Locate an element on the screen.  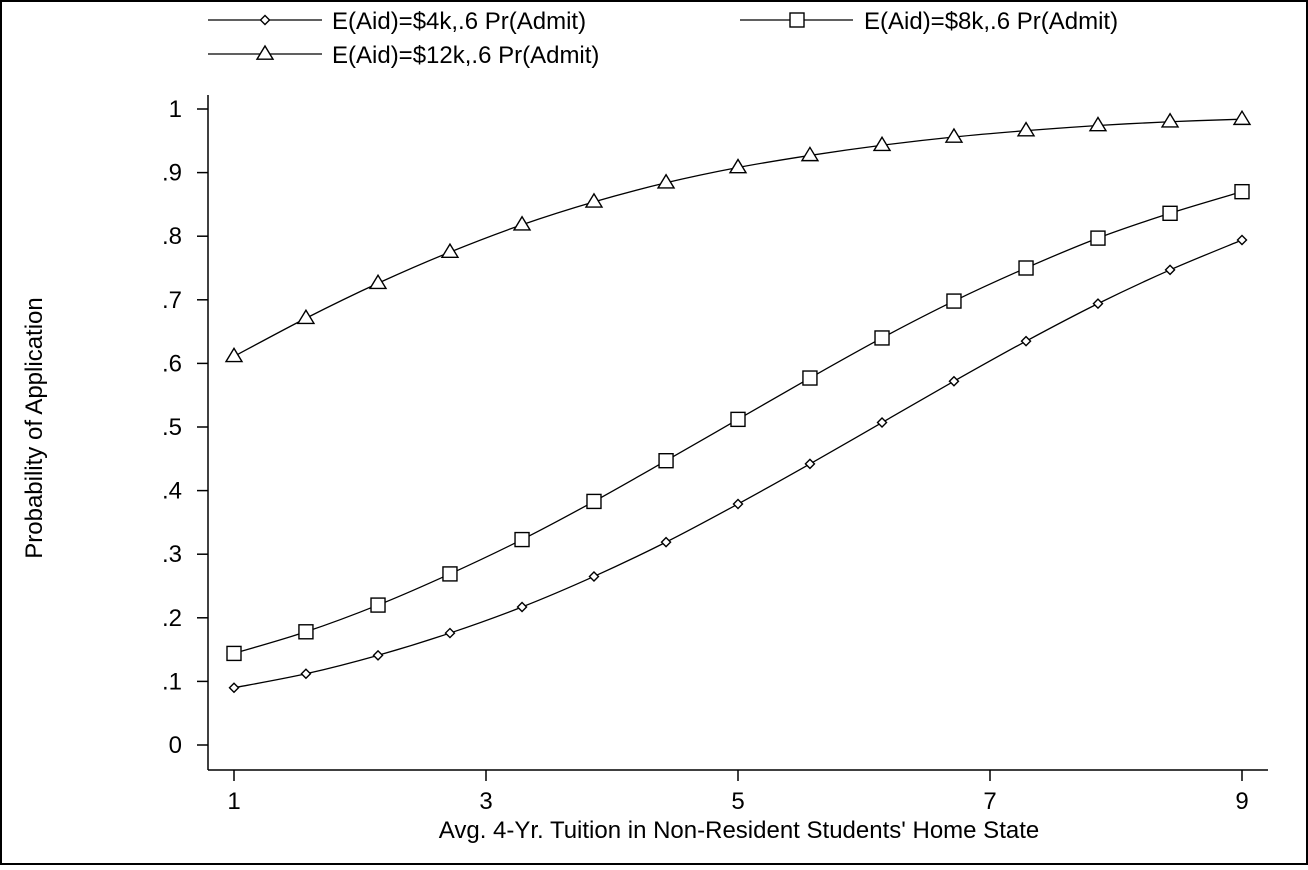
y-tick-label: .1 is located at coordinates (172, 681).